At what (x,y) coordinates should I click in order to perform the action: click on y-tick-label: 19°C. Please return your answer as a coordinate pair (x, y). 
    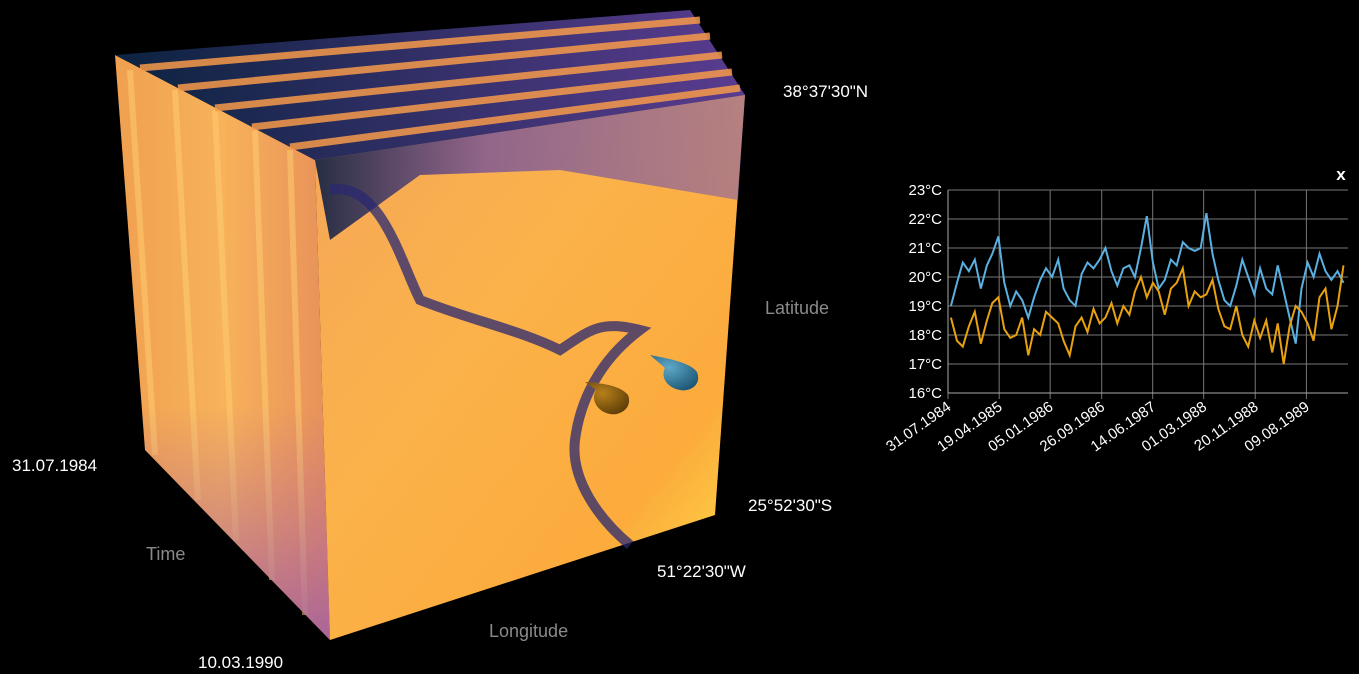
    Looking at the image, I should click on (925, 306).